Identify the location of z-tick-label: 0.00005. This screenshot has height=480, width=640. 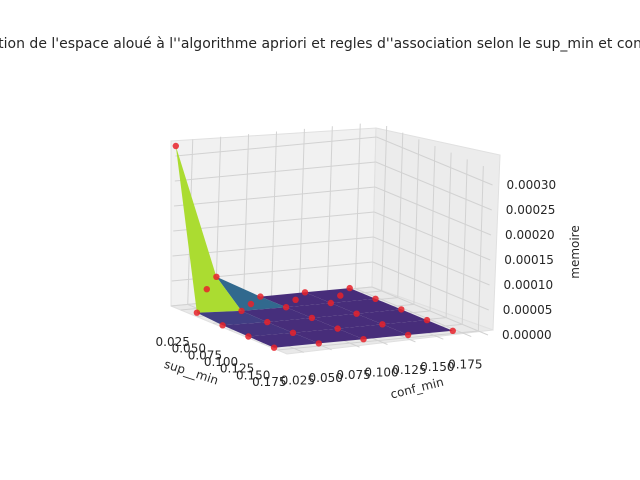
(528, 310).